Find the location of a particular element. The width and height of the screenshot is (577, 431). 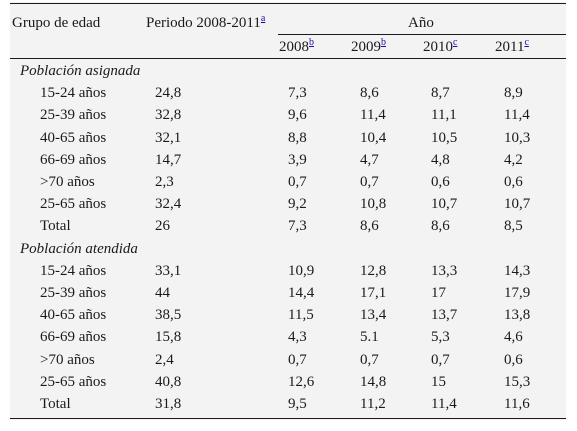

header-year-2009: 2009b is located at coordinates (368, 46).